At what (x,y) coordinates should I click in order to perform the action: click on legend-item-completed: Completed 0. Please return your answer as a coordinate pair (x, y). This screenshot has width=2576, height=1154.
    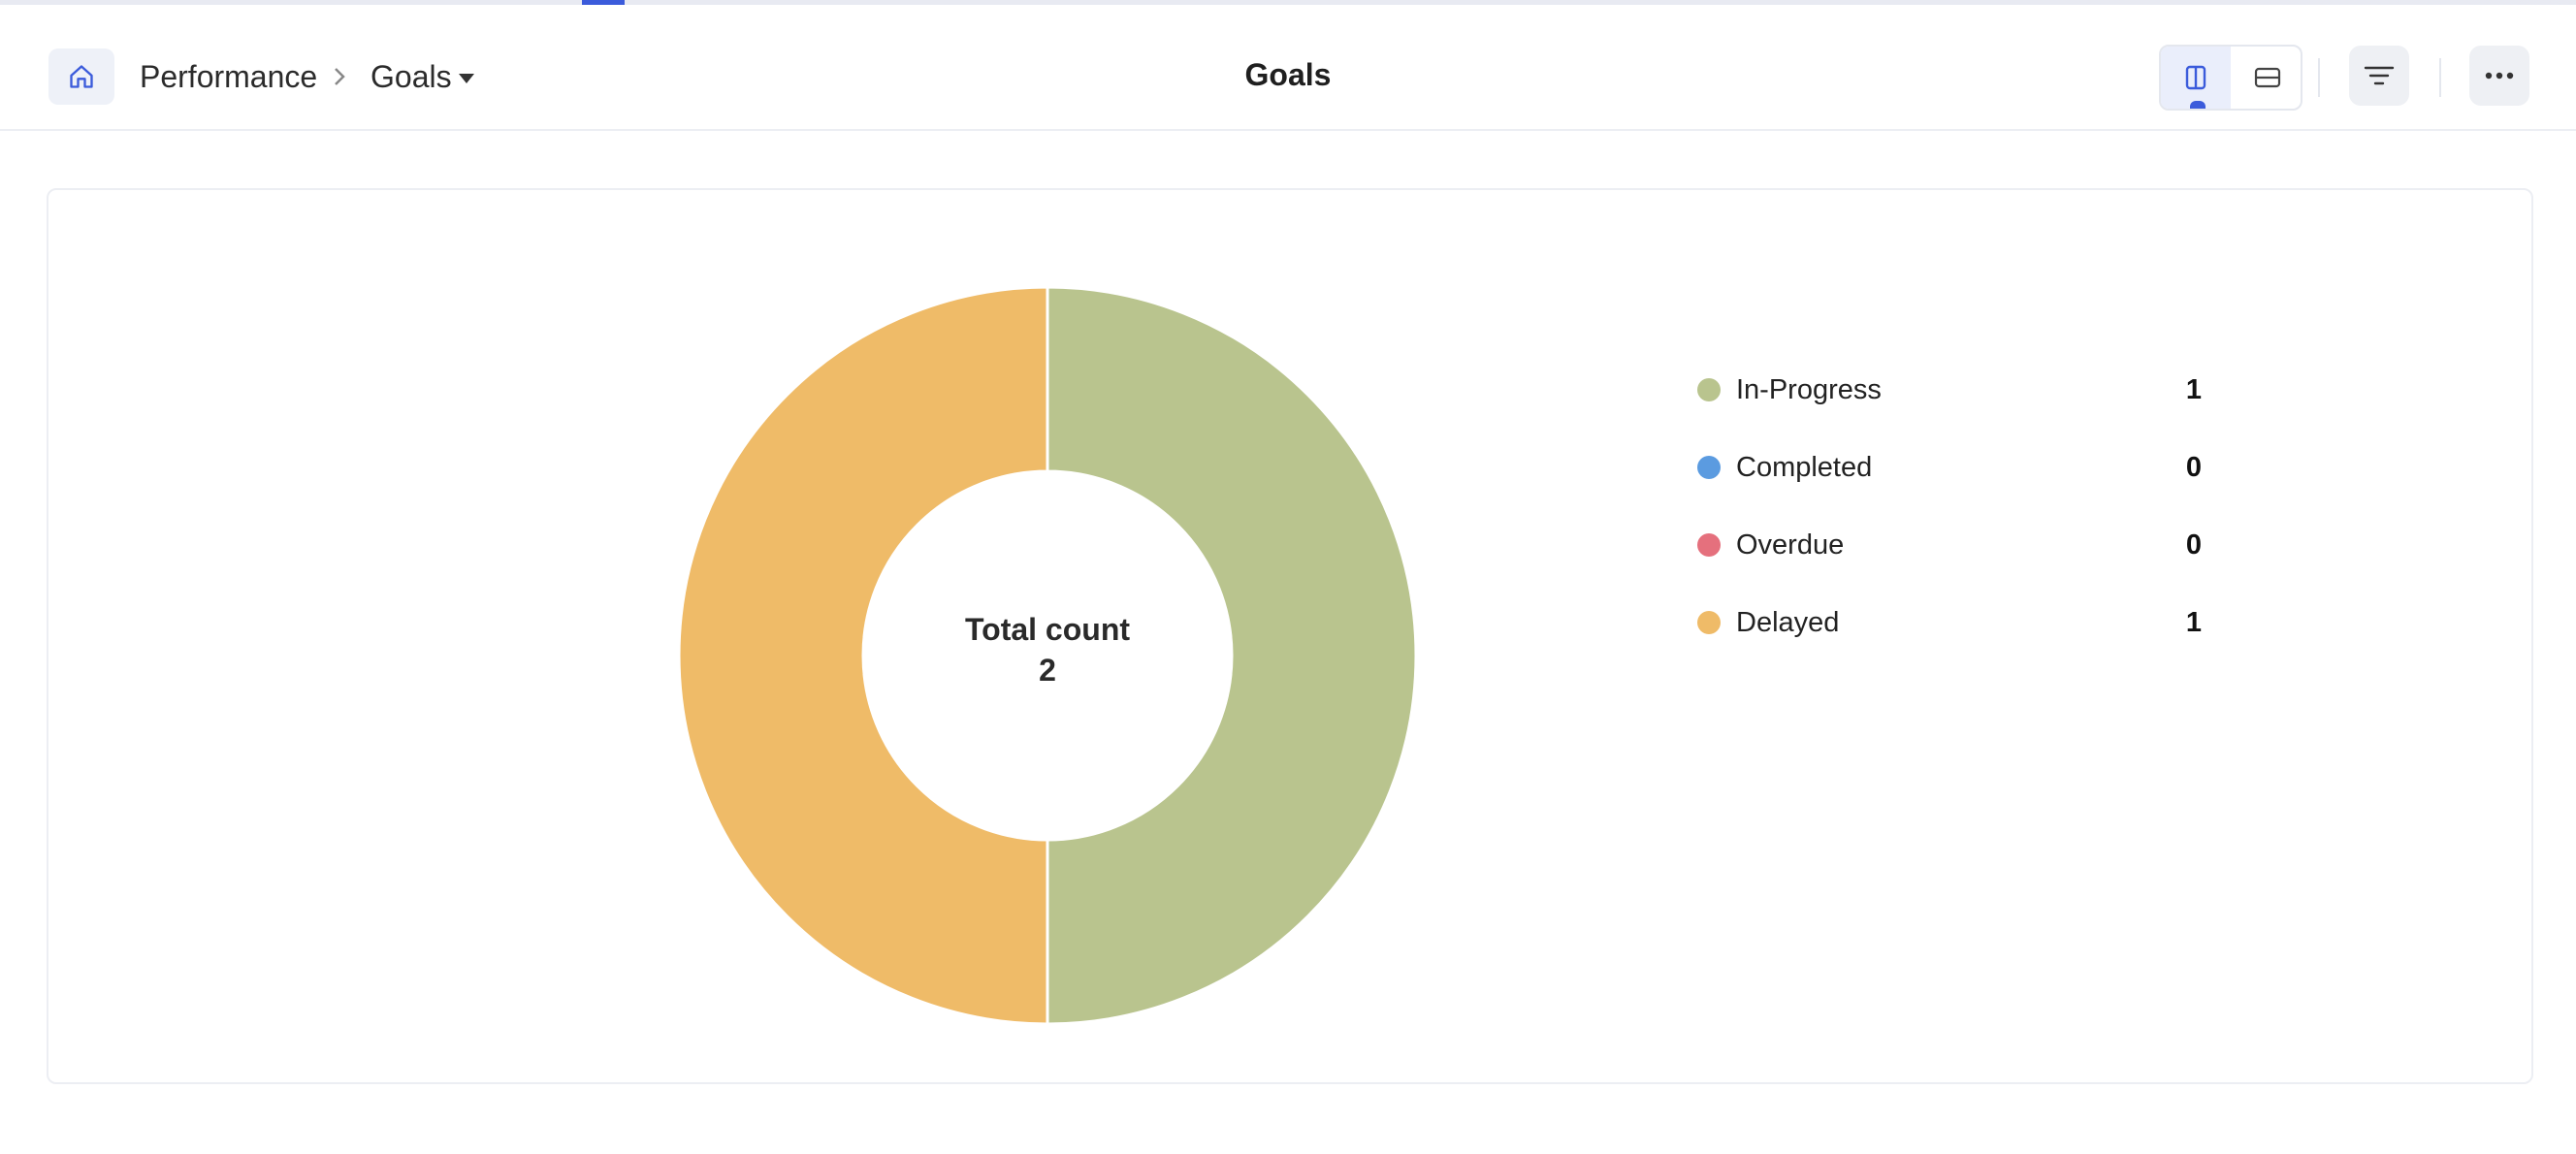
    Looking at the image, I should click on (1949, 467).